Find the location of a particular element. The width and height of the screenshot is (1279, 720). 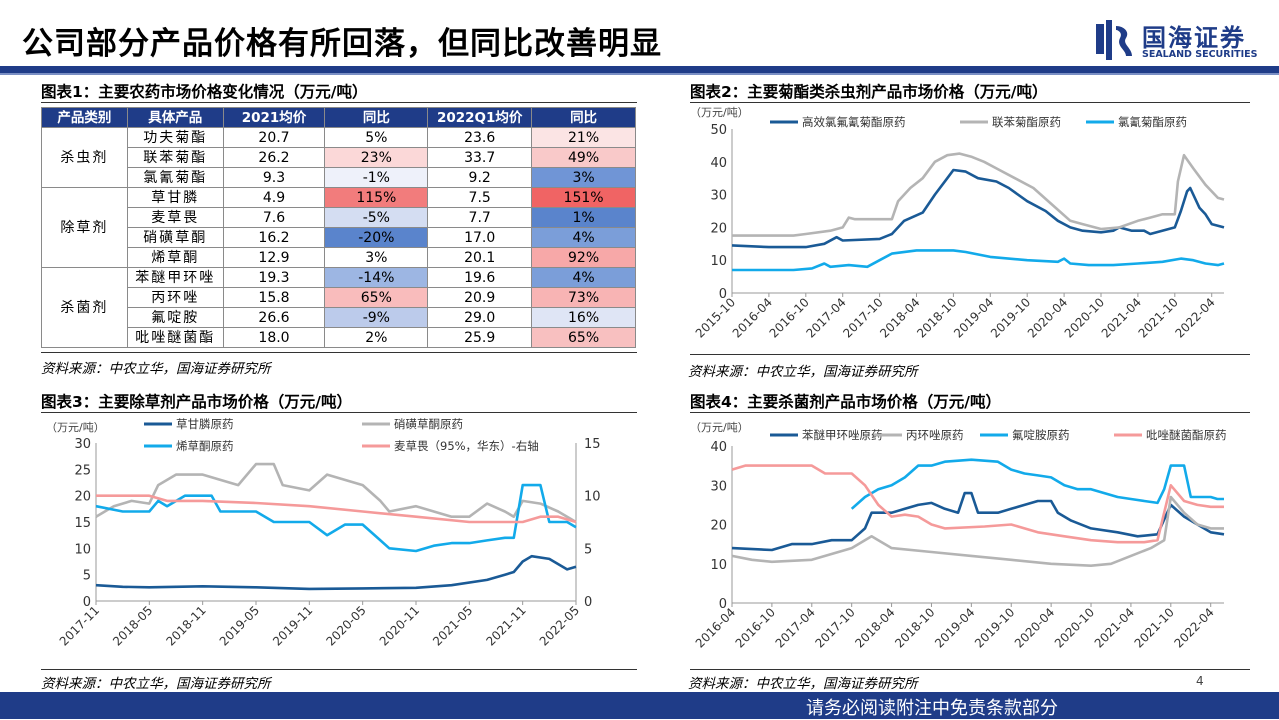

y-tick-label: 10 is located at coordinates (718, 261).